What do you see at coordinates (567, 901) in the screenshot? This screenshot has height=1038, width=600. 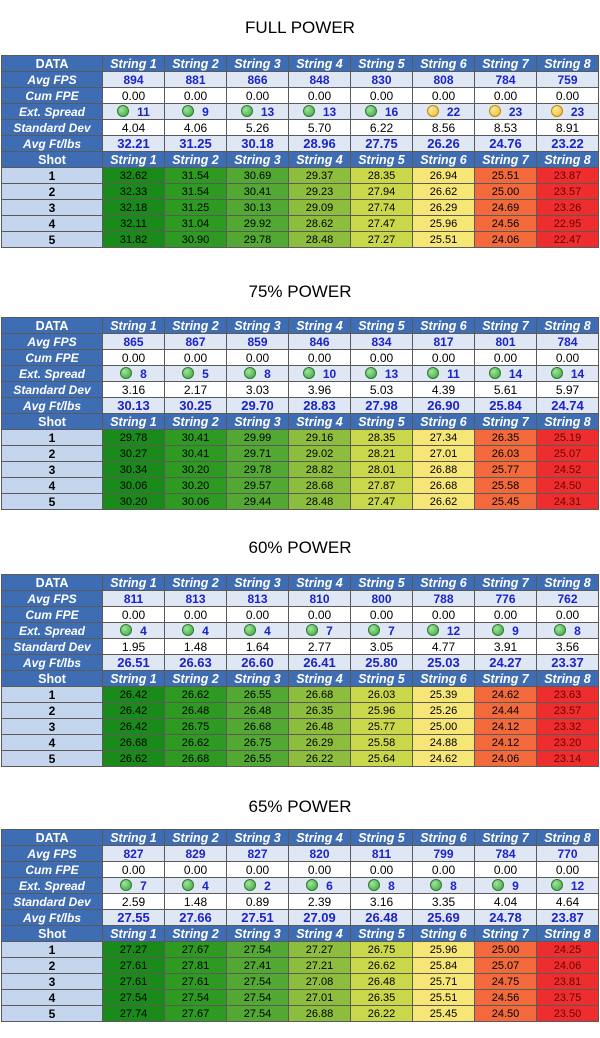 I see `std-dev-row-cell: 4.64` at bounding box center [567, 901].